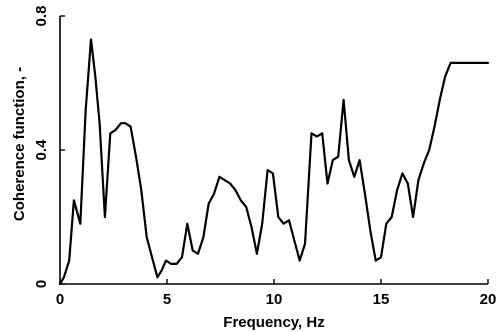 The image size is (496, 332). I want to click on x-tick-label: 20, so click(488, 299).